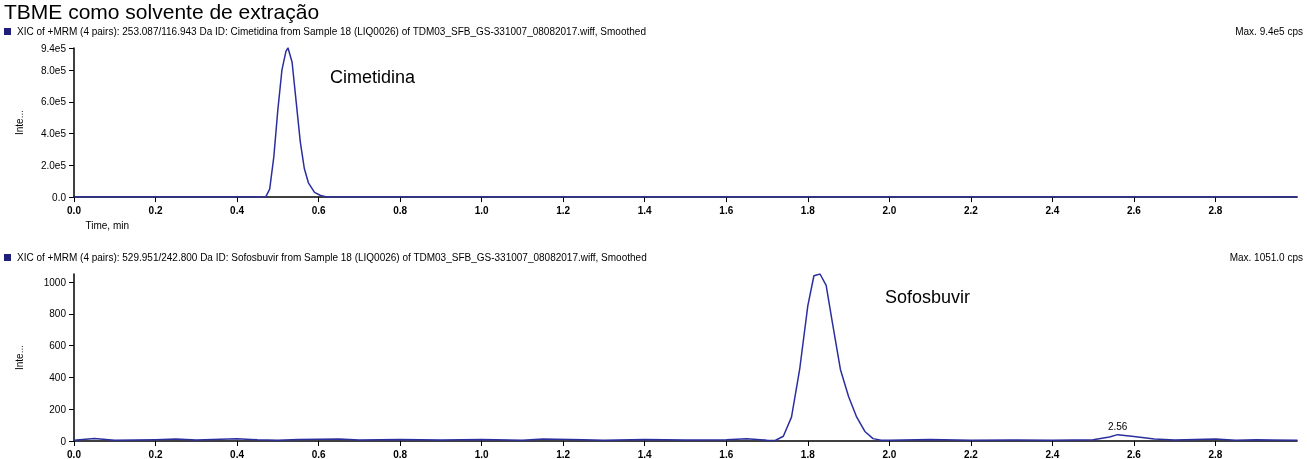 This screenshot has width=1307, height=459. Describe the element at coordinates (58, 377) in the screenshot. I see `y-tick-label: 400` at that location.